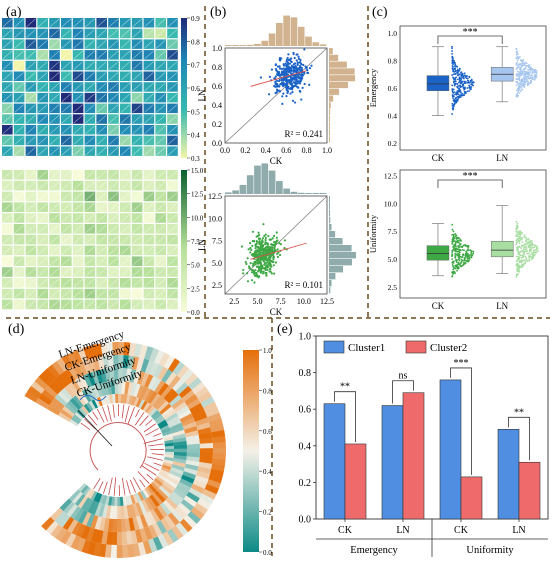  What do you see at coordinates (380, 12) in the screenshot?
I see `panel-label-c: (c)` at bounding box center [380, 12].